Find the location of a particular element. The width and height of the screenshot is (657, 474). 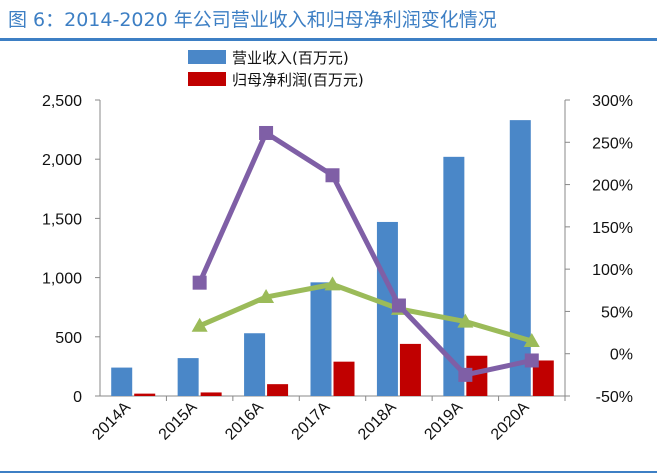

legend: 营业收入(百万元) 归母净利润(百万元) is located at coordinates (276, 69).